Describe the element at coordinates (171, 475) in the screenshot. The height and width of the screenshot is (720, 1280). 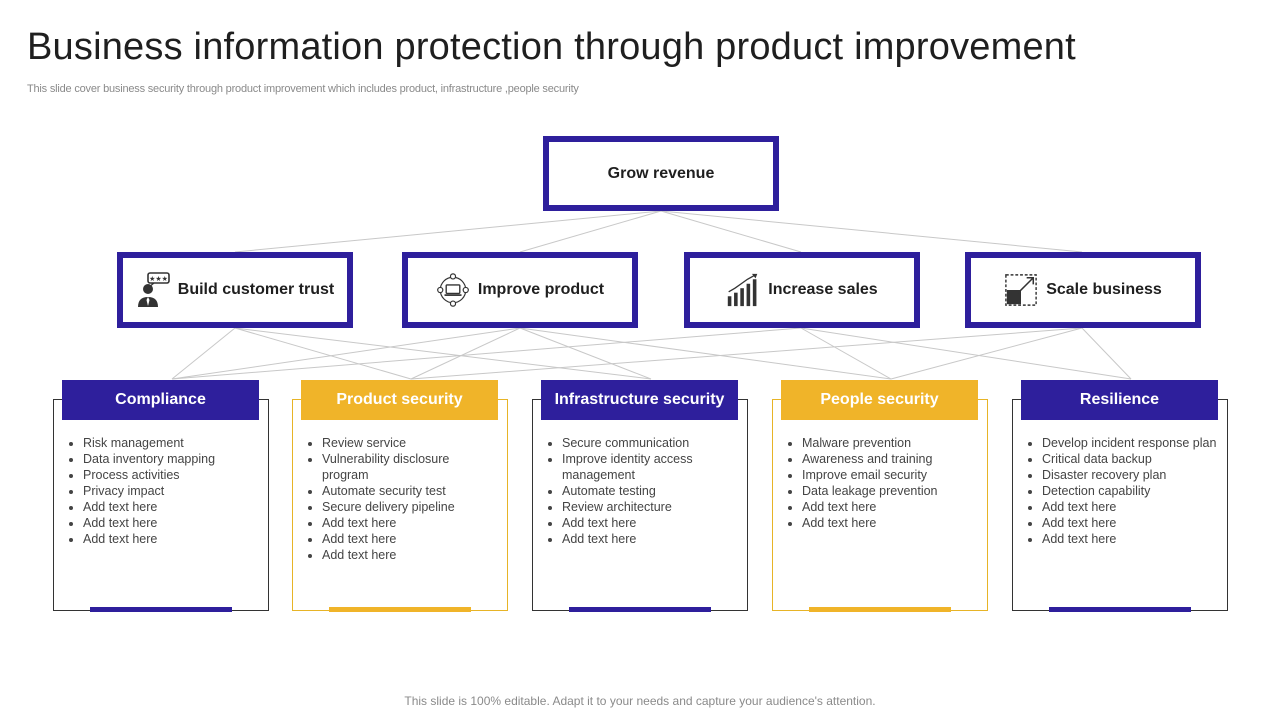
I see `pillar-list-item: Process activities` at that location.